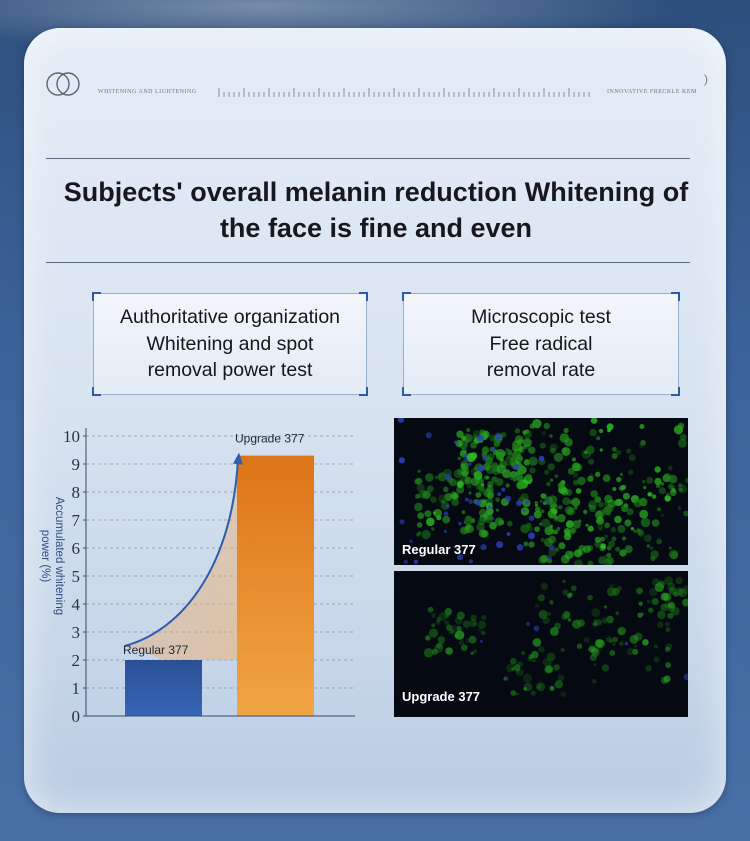 Image resolution: width=750 pixels, height=841 pixels. I want to click on corner-bracket, so click(96, 391).